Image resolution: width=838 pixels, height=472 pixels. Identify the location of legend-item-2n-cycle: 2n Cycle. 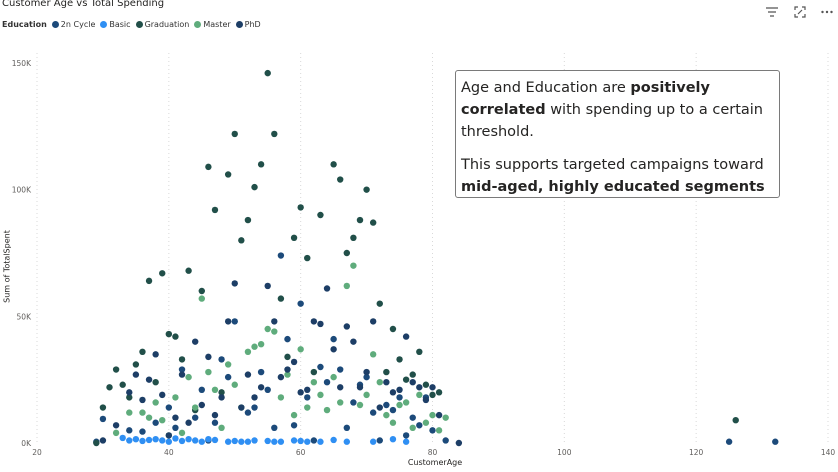
(73, 24).